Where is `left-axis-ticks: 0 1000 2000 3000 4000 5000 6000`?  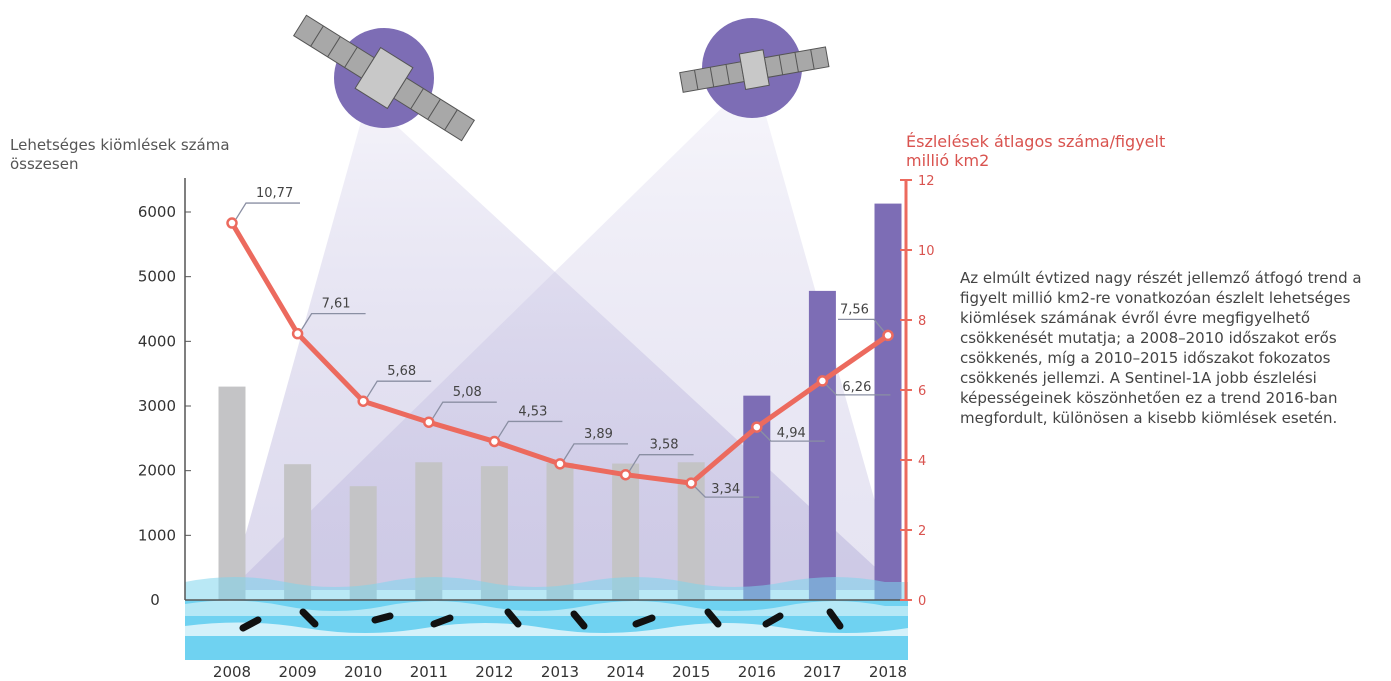
left-axis-ticks: 0 1000 2000 3000 4000 5000 6000 is located at coordinates (164, 406).